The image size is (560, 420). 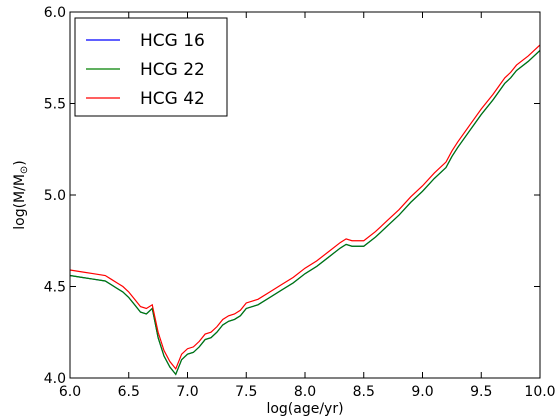 I want to click on y-axis-label-close: ), so click(x=20, y=162).